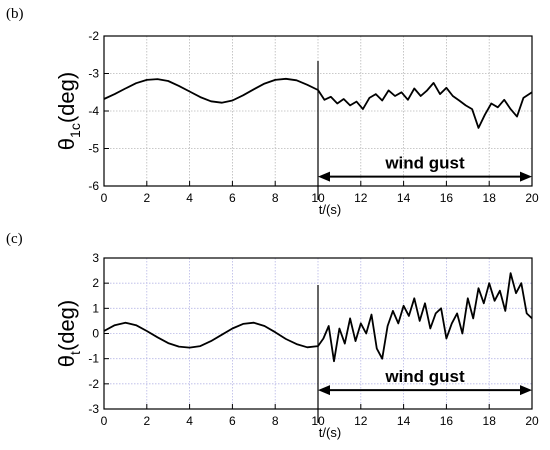 This screenshot has height=450, width=550. I want to click on panel-b-annotation: wind gust, so click(425, 168).